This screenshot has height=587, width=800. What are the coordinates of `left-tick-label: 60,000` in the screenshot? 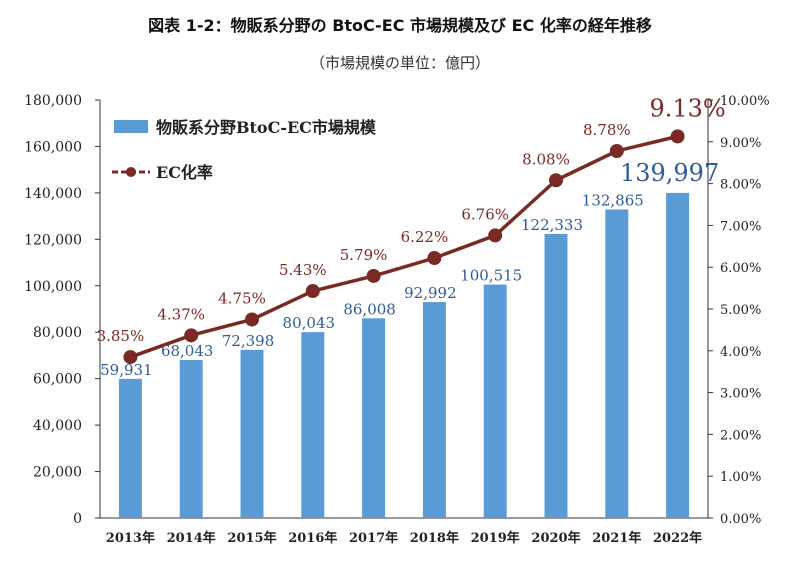 It's located at (57, 380).